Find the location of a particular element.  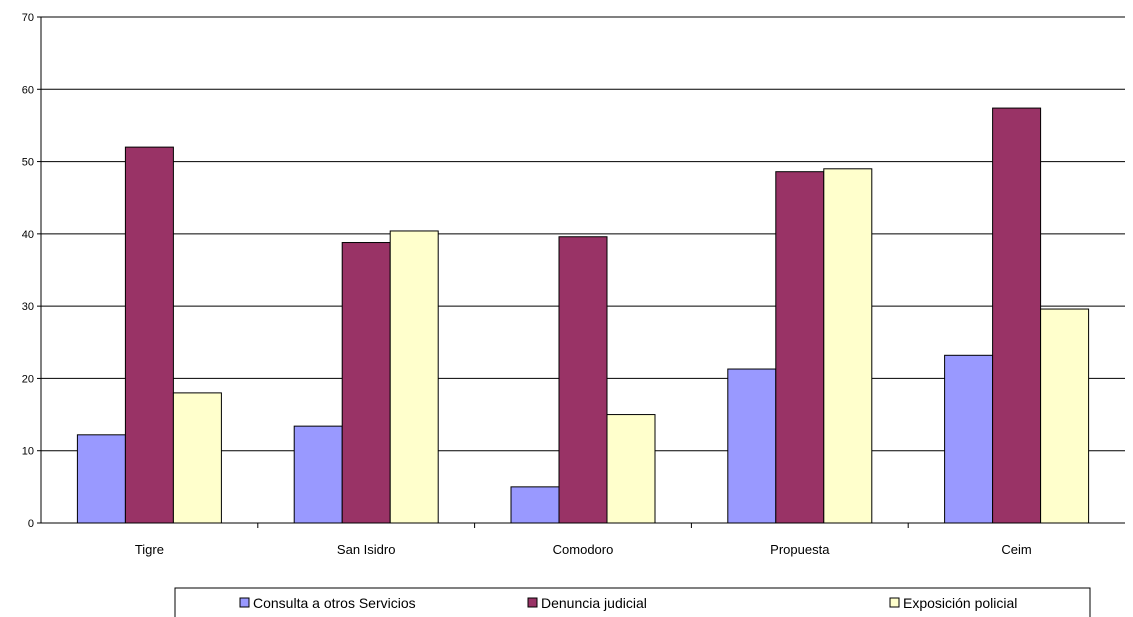

x-tick-label: Ceim is located at coordinates (1016, 549).